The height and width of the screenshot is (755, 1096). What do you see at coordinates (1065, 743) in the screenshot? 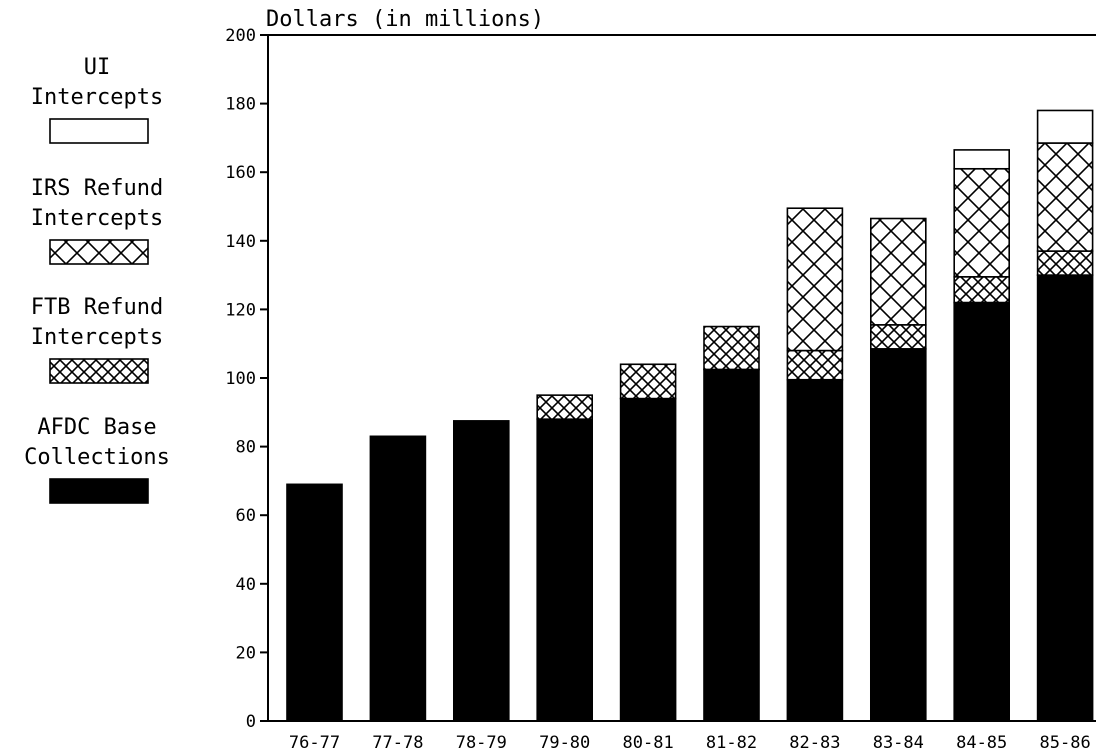
I see `x-tick-label: 85-86` at bounding box center [1065, 743].